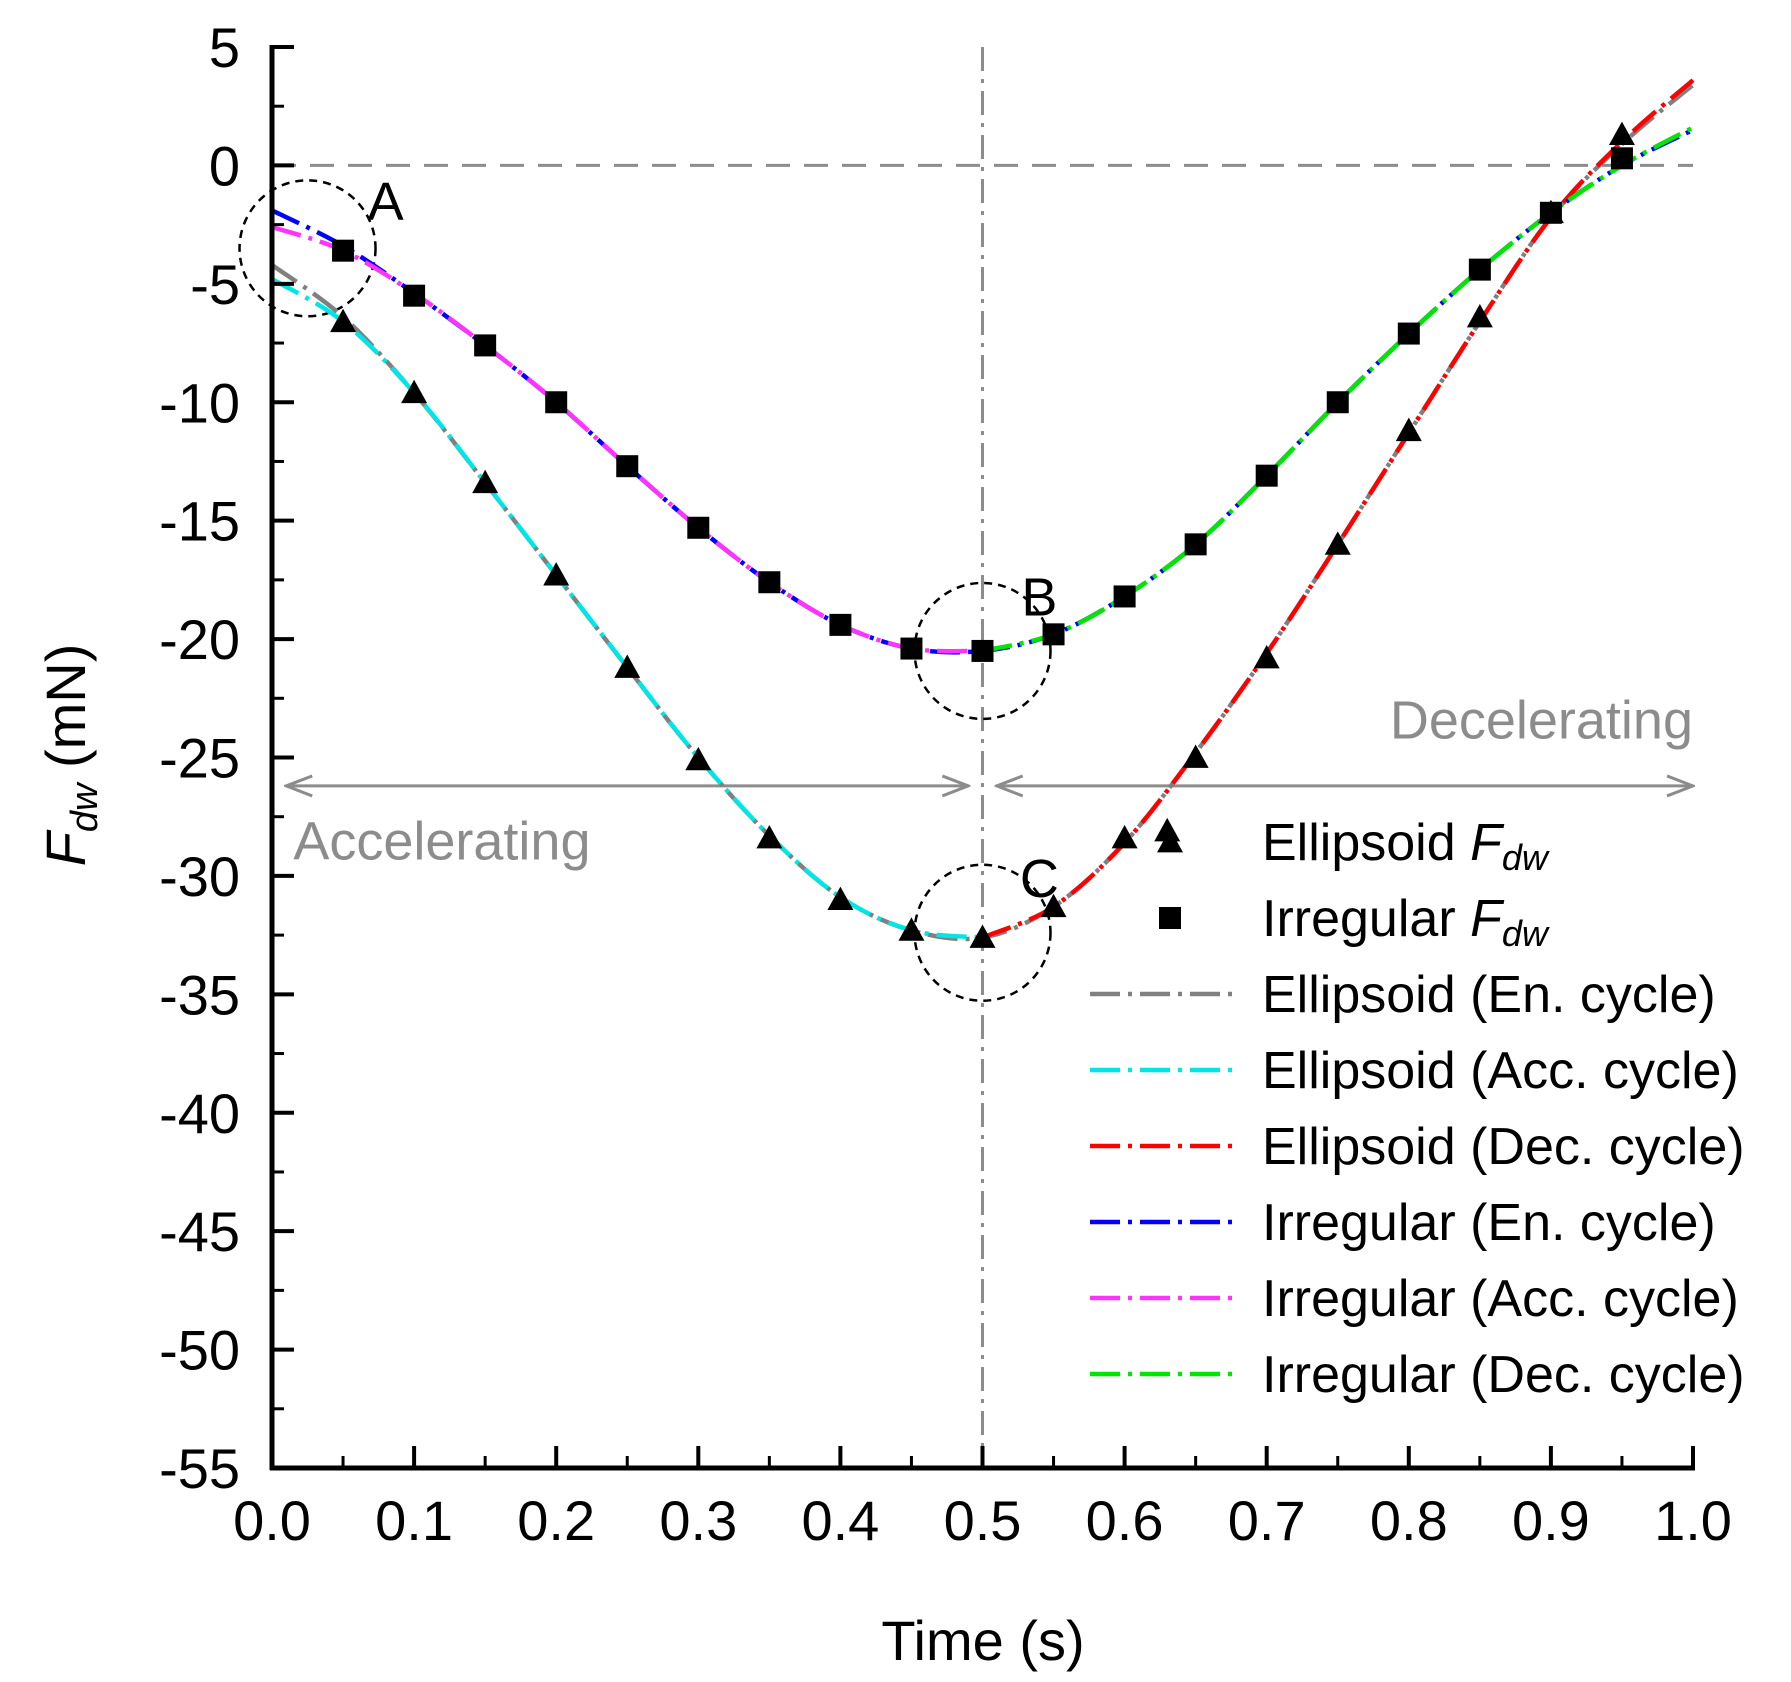 The width and height of the screenshot is (1791, 1682). What do you see at coordinates (1406, 922) in the screenshot?
I see `legend-label-irregular-fdw: Irregular Fdw` at bounding box center [1406, 922].